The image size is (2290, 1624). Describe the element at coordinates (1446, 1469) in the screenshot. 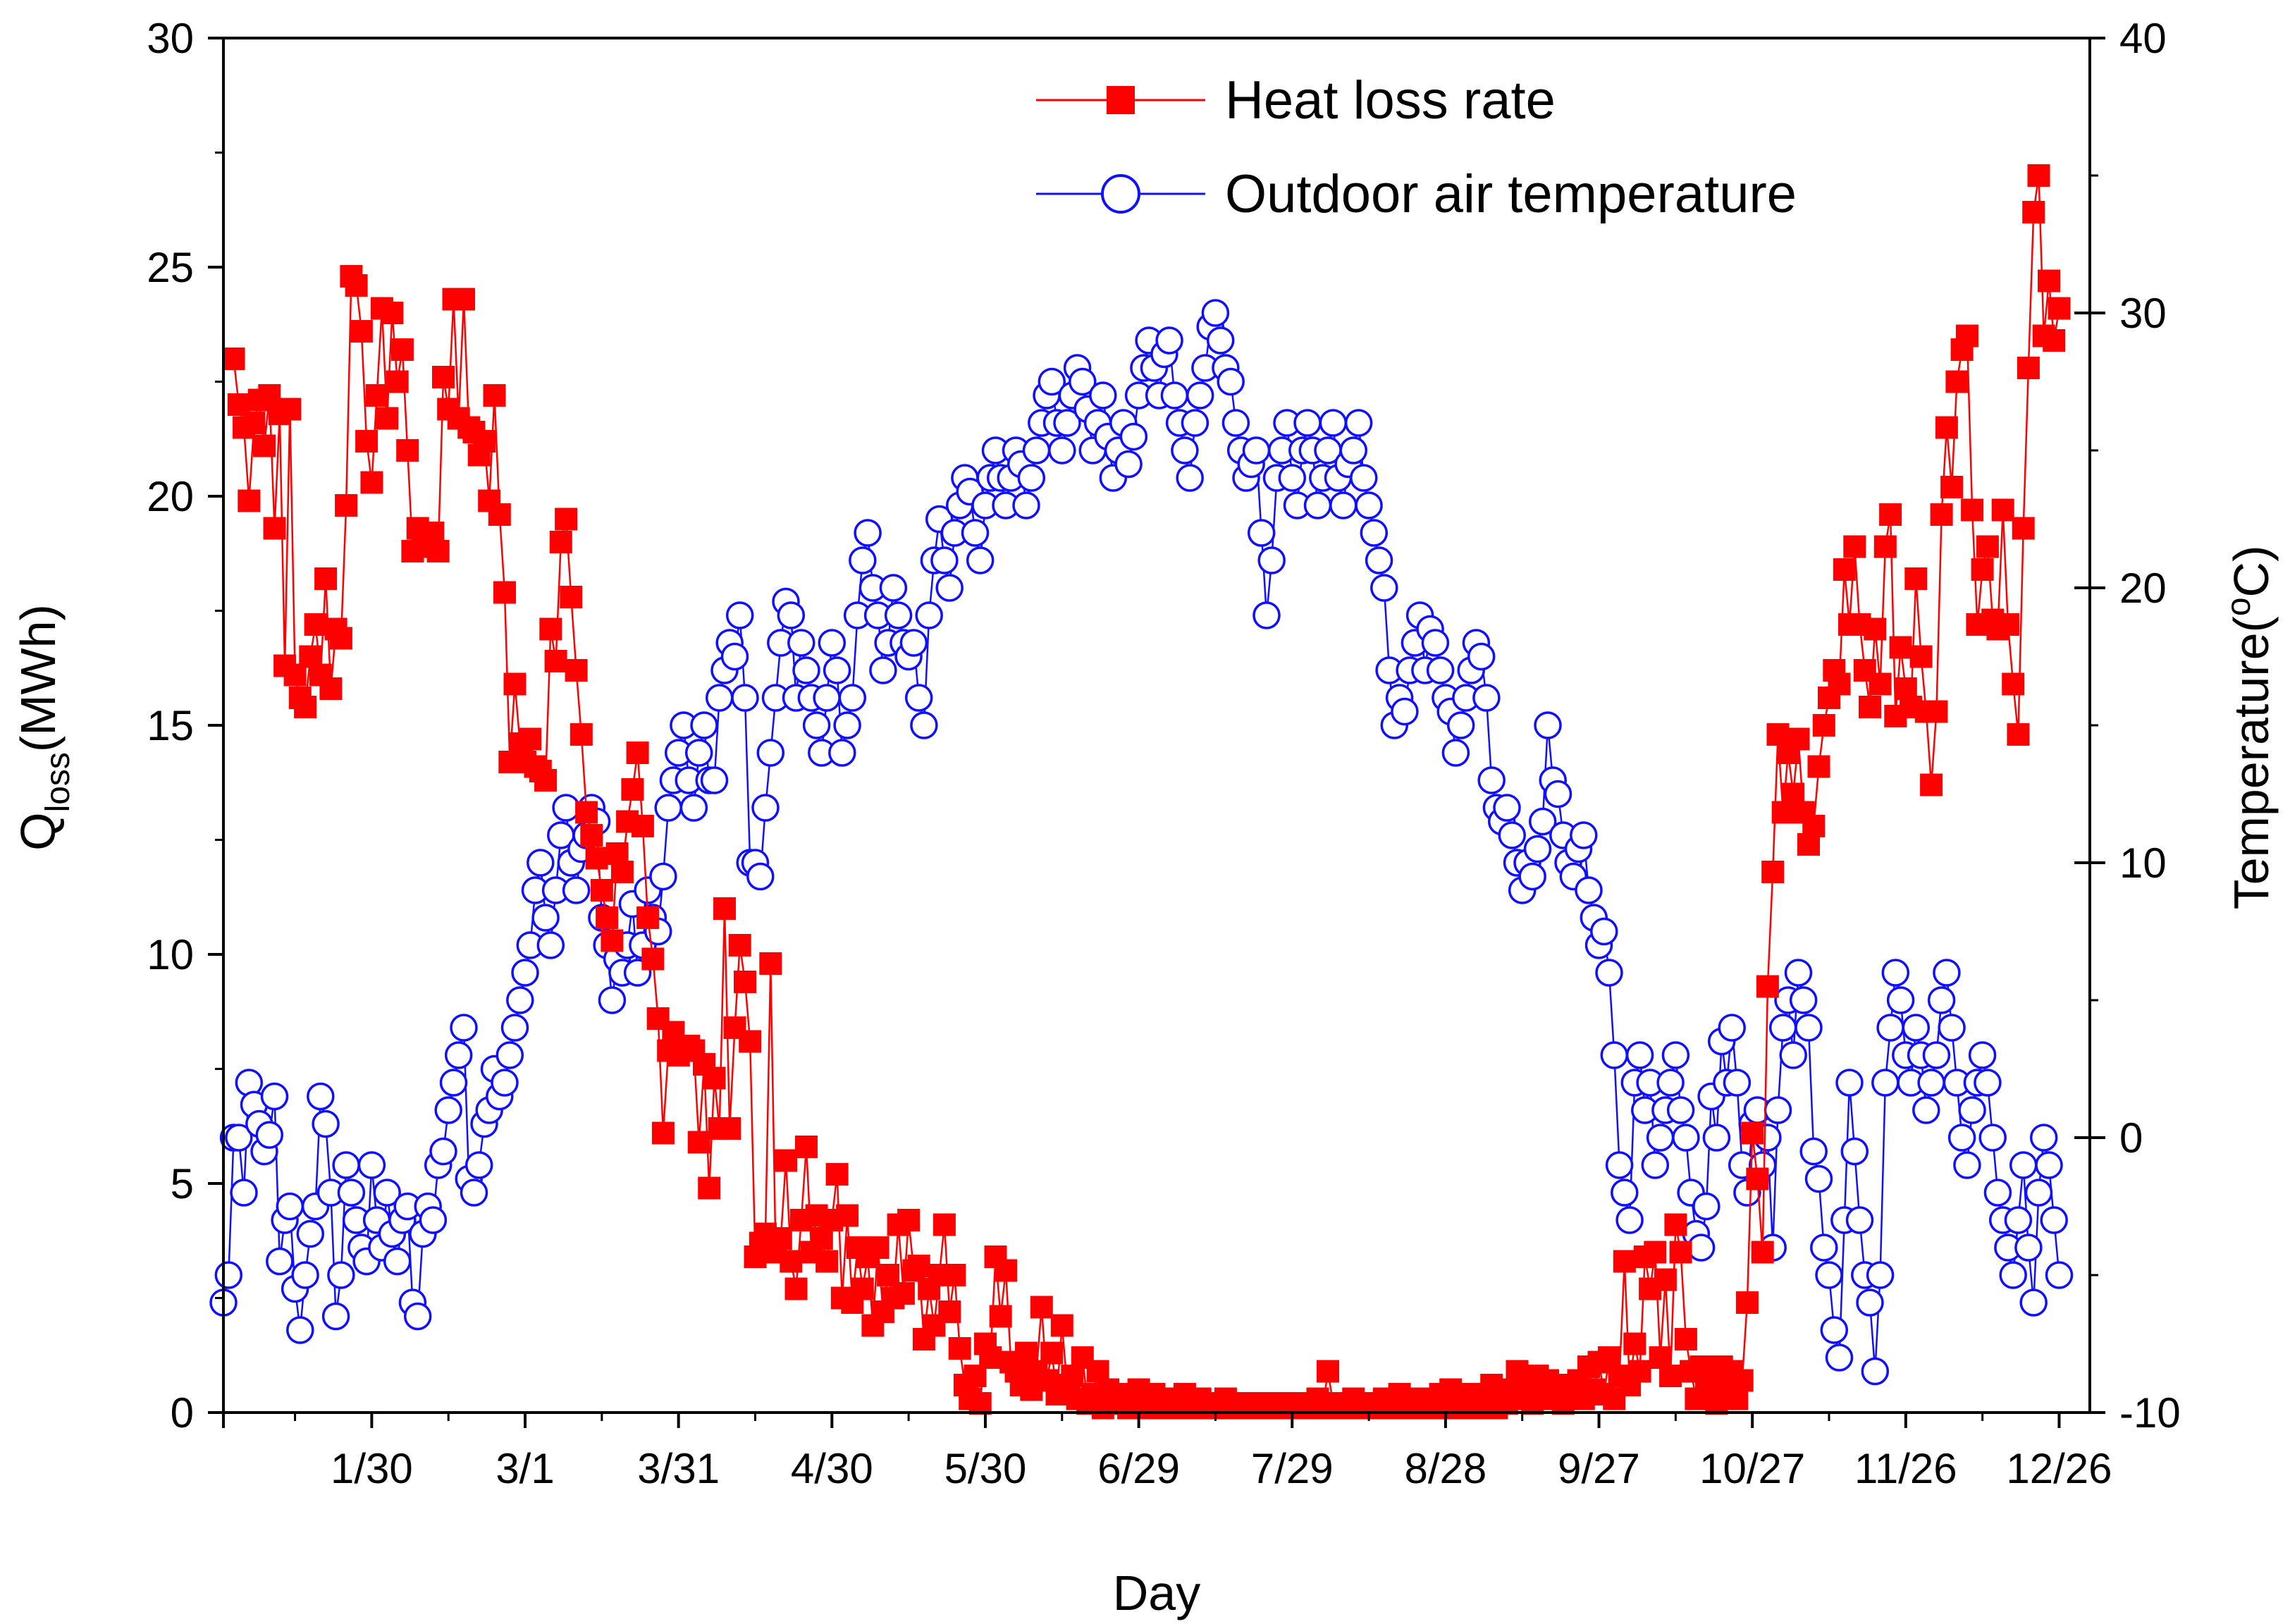

I see `x-tick-label: 8/28` at that location.